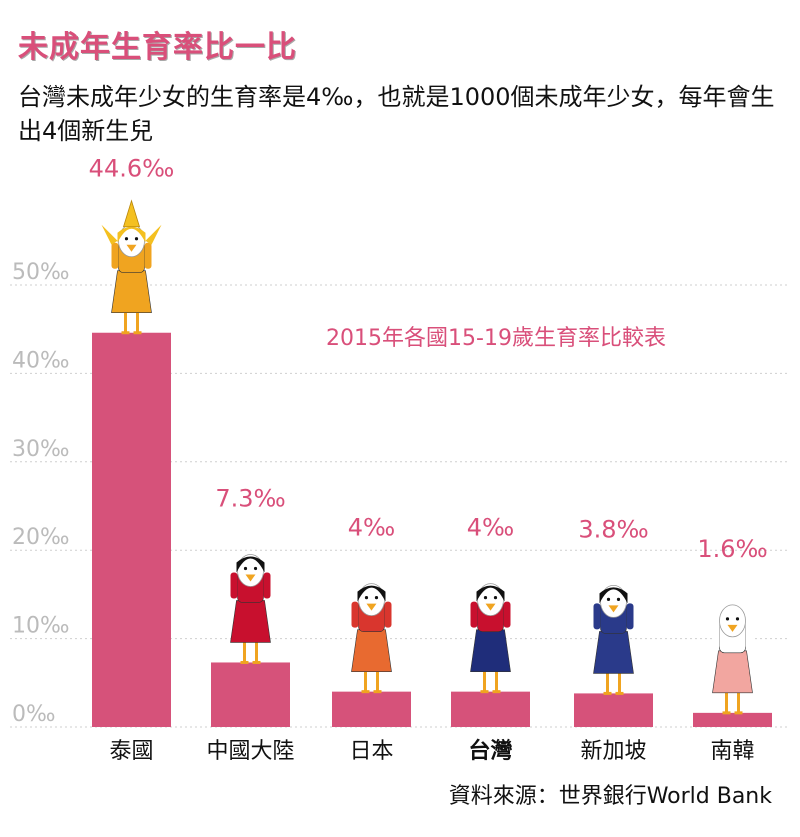 Image resolution: width=800 pixels, height=837 pixels. I want to click on y-tick-label: 50‰, so click(41, 272).